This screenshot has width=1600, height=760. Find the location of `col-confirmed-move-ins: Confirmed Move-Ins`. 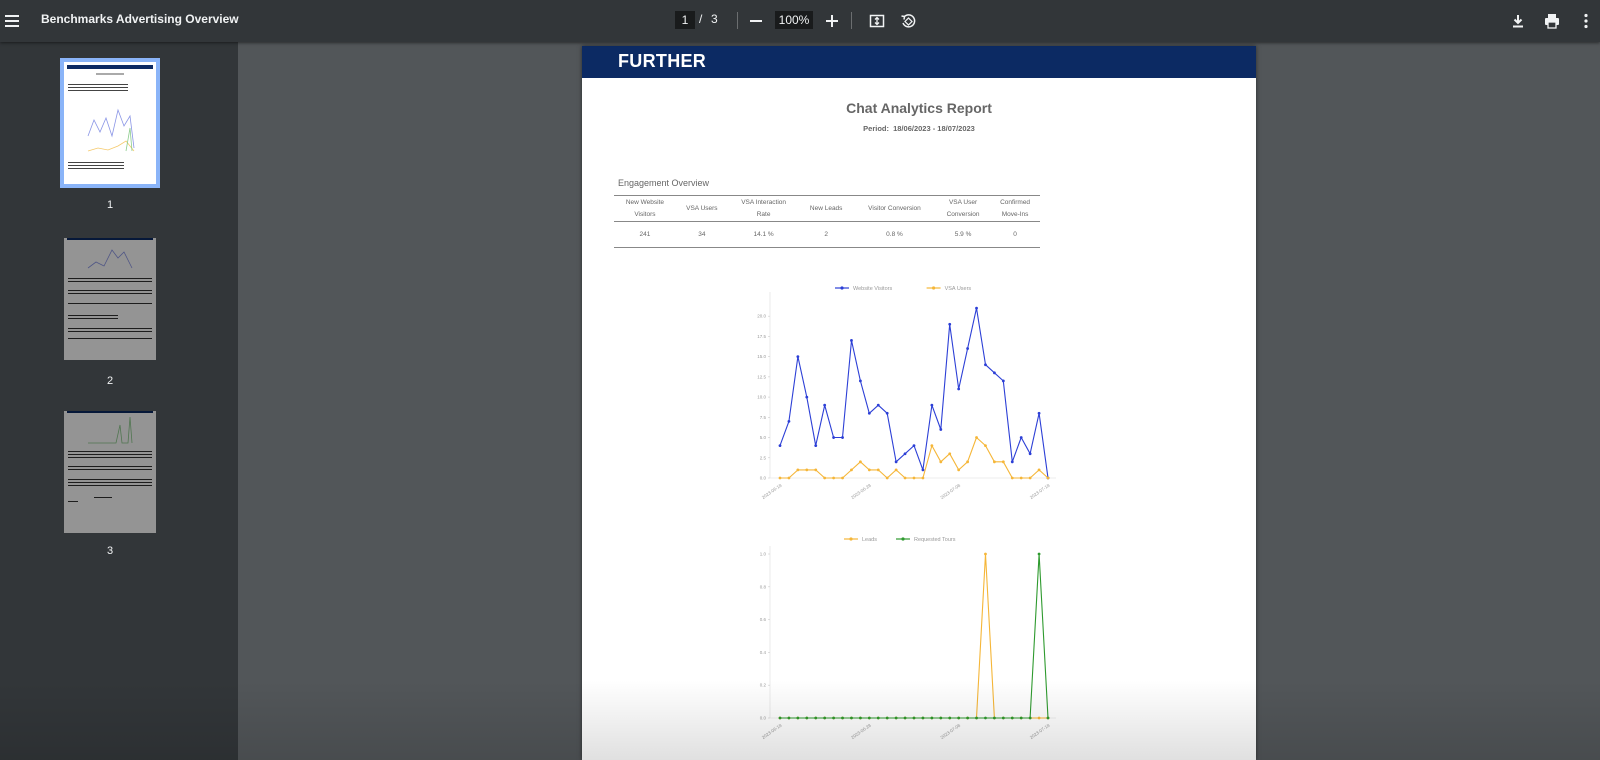

col-confirmed-move-ins: Confirmed Move-Ins is located at coordinates (1015, 208).